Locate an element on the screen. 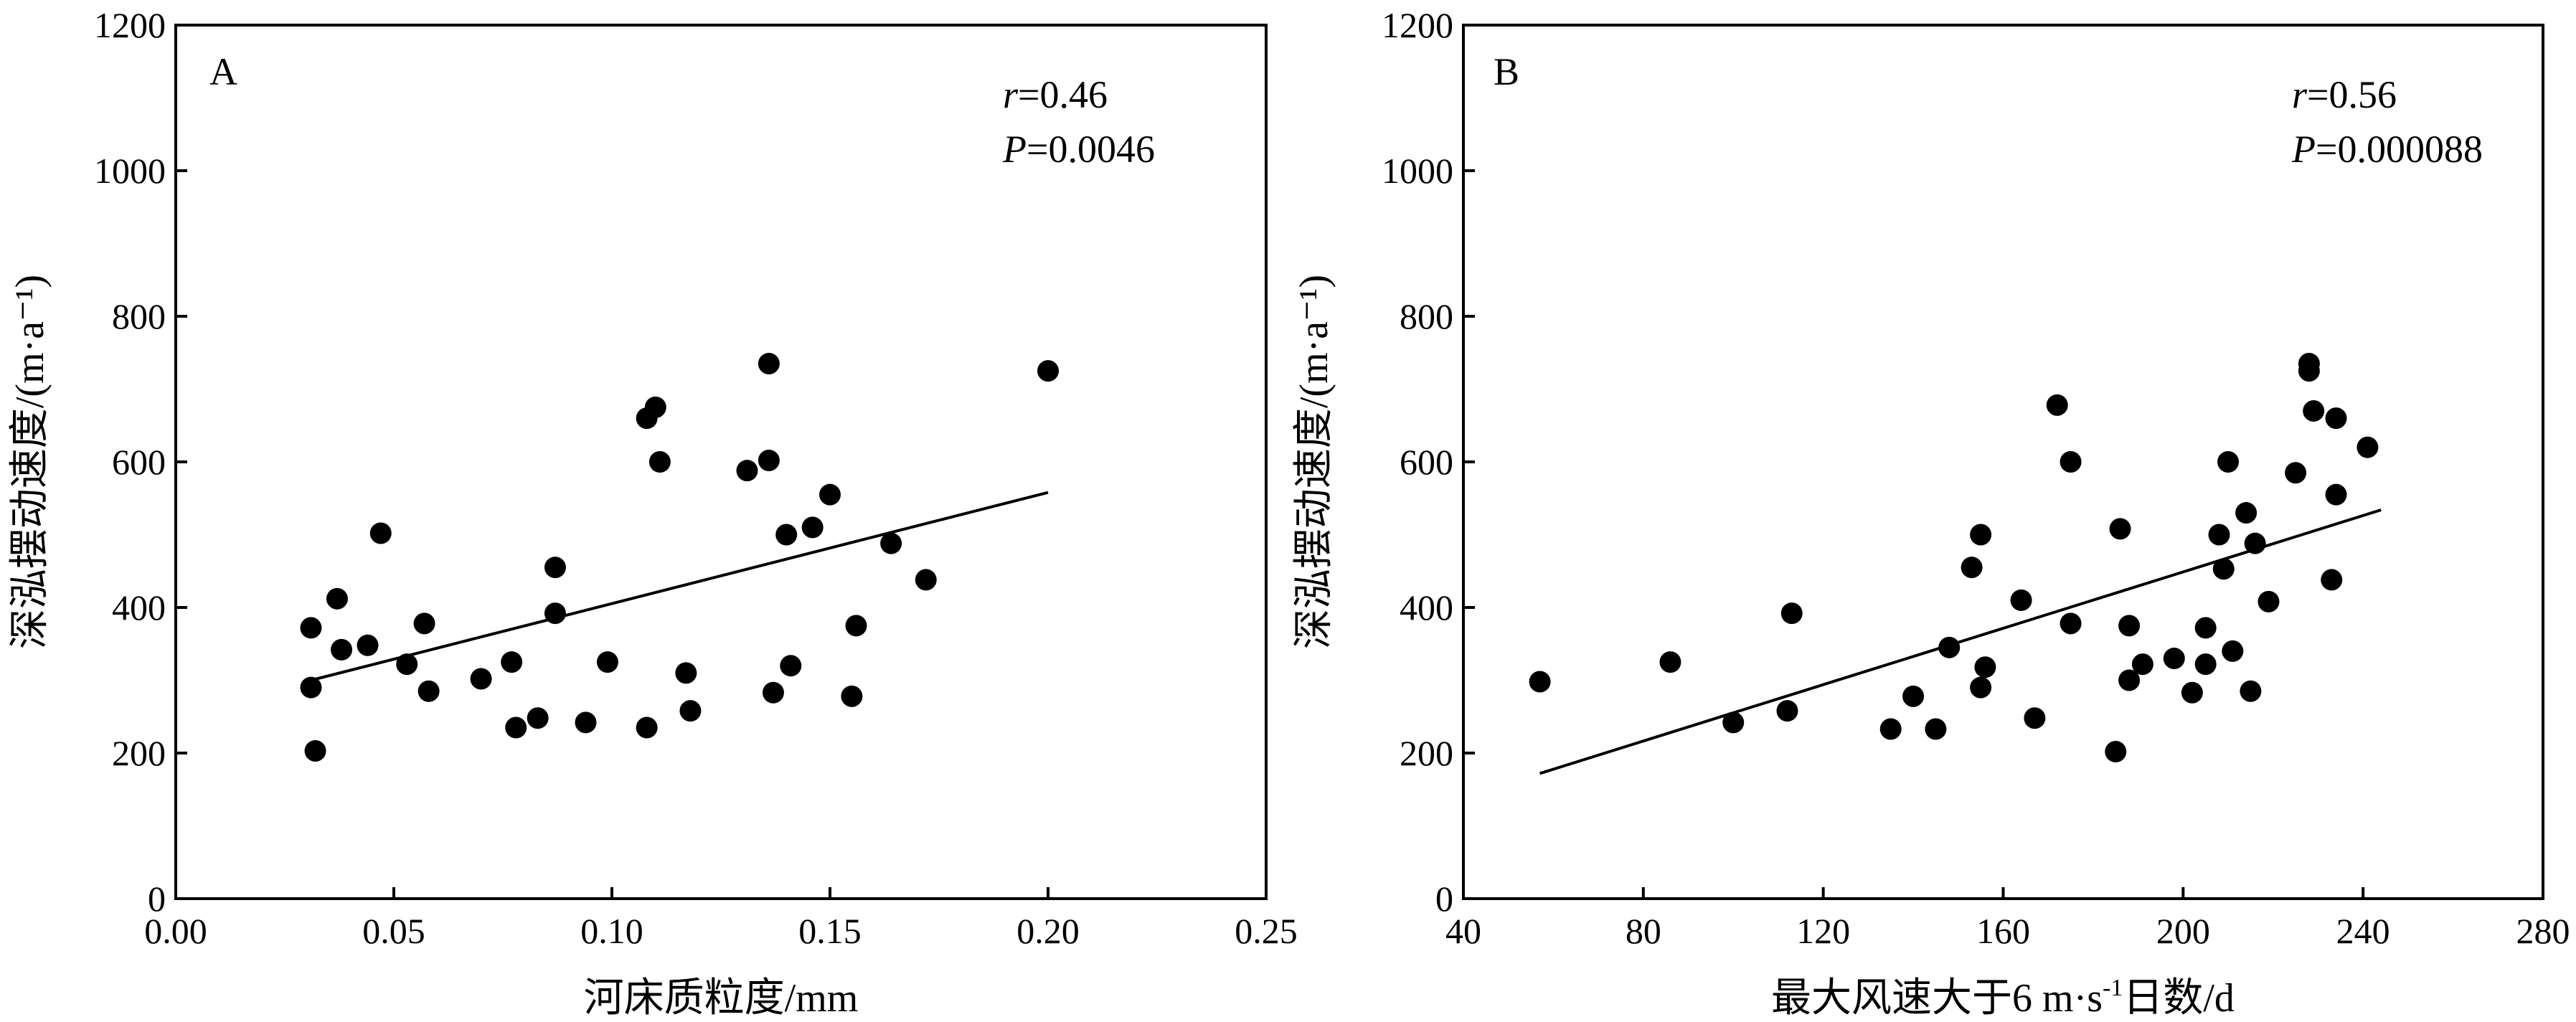 The height and width of the screenshot is (1022, 2576). panel-a-x-tick-label: 0.15 is located at coordinates (830, 931).